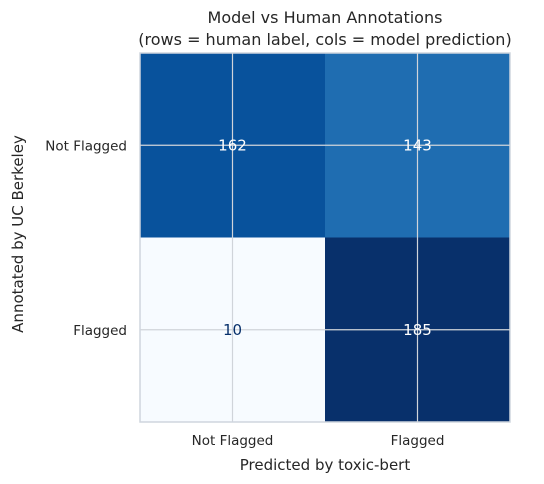 Image resolution: width=544 pixels, height=484 pixels. Describe the element at coordinates (325, 465) in the screenshot. I see `x-axis-label: Predicted by toxic-bert` at that location.